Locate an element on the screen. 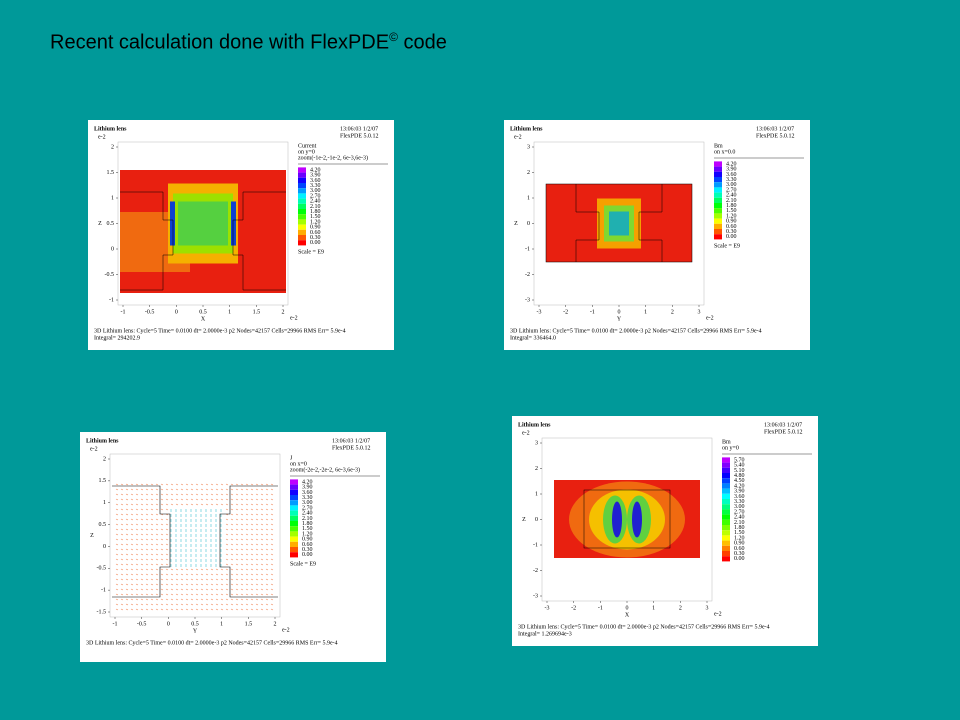 The height and width of the screenshot is (720, 960). legend-value: 3.60 is located at coordinates (315, 181).